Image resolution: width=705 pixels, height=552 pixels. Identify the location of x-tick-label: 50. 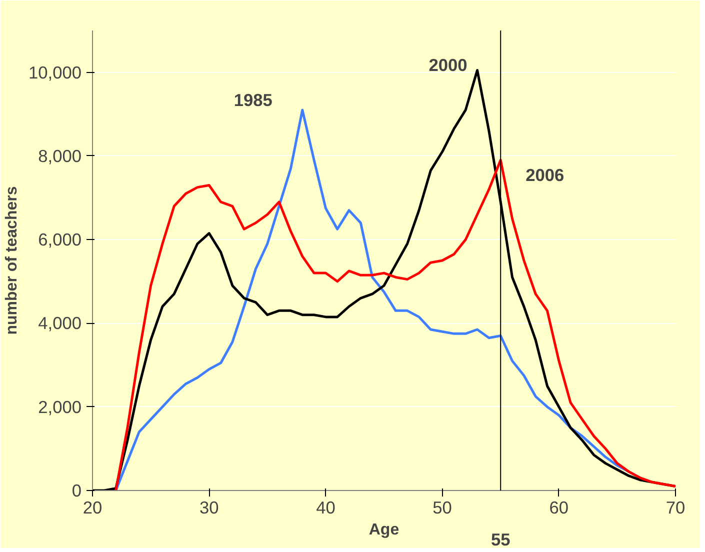
(442, 508).